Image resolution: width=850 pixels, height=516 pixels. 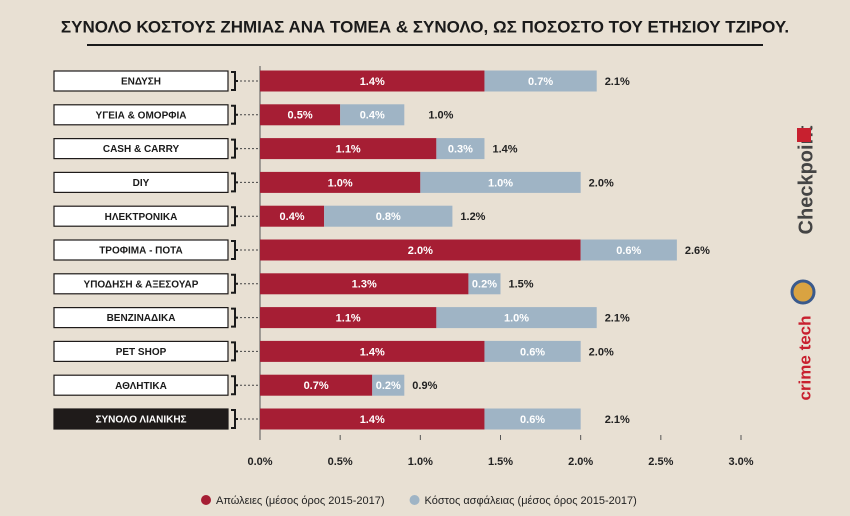 What do you see at coordinates (472, 217) in the screenshot?
I see `total-label: 1.2%` at bounding box center [472, 217].